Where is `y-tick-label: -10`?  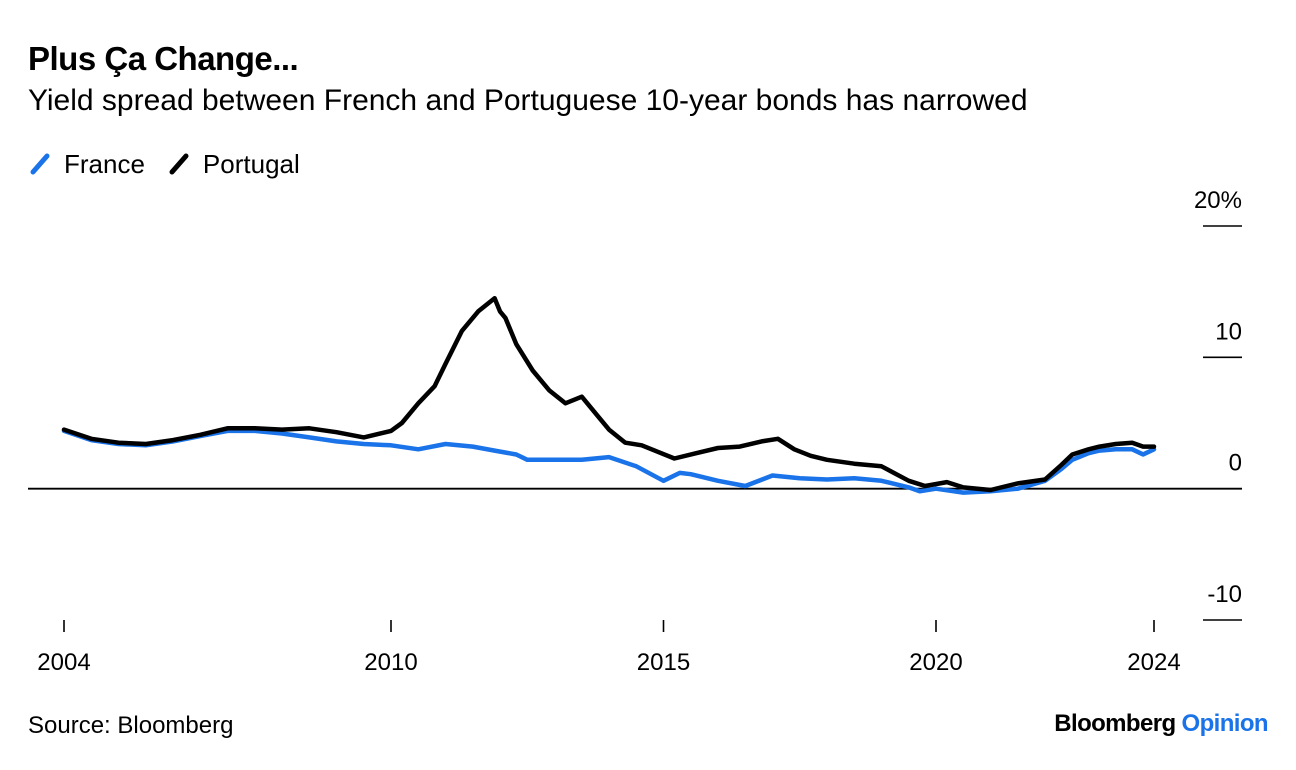
y-tick-label: -10 is located at coordinates (1224, 594).